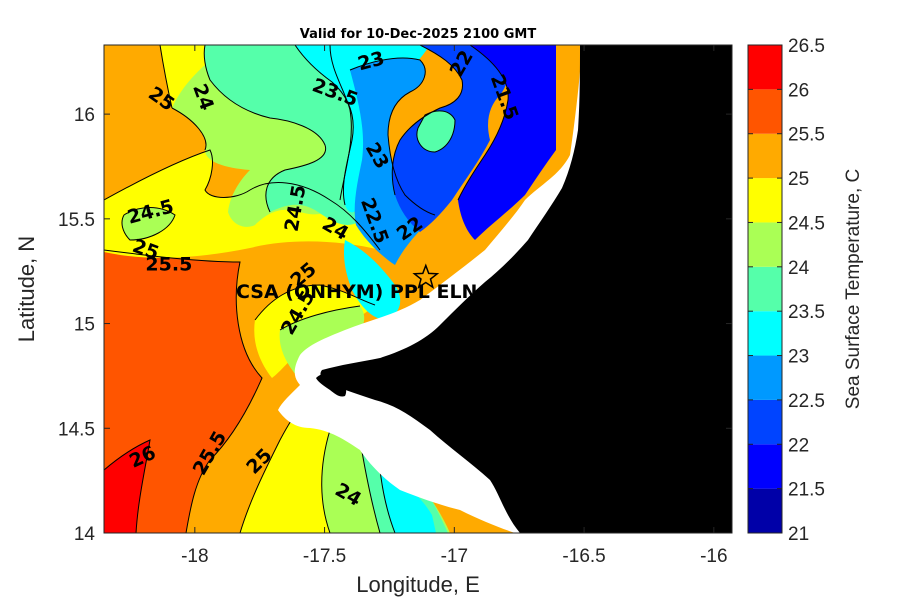  What do you see at coordinates (194, 556) in the screenshot?
I see `x-tick-label: -18` at bounding box center [194, 556].